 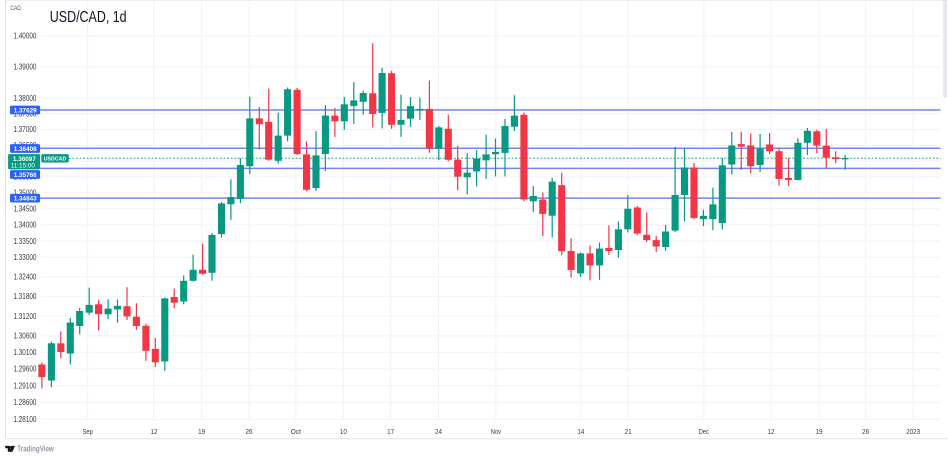 I want to click on svg-text: 14, so click(x=580, y=431).